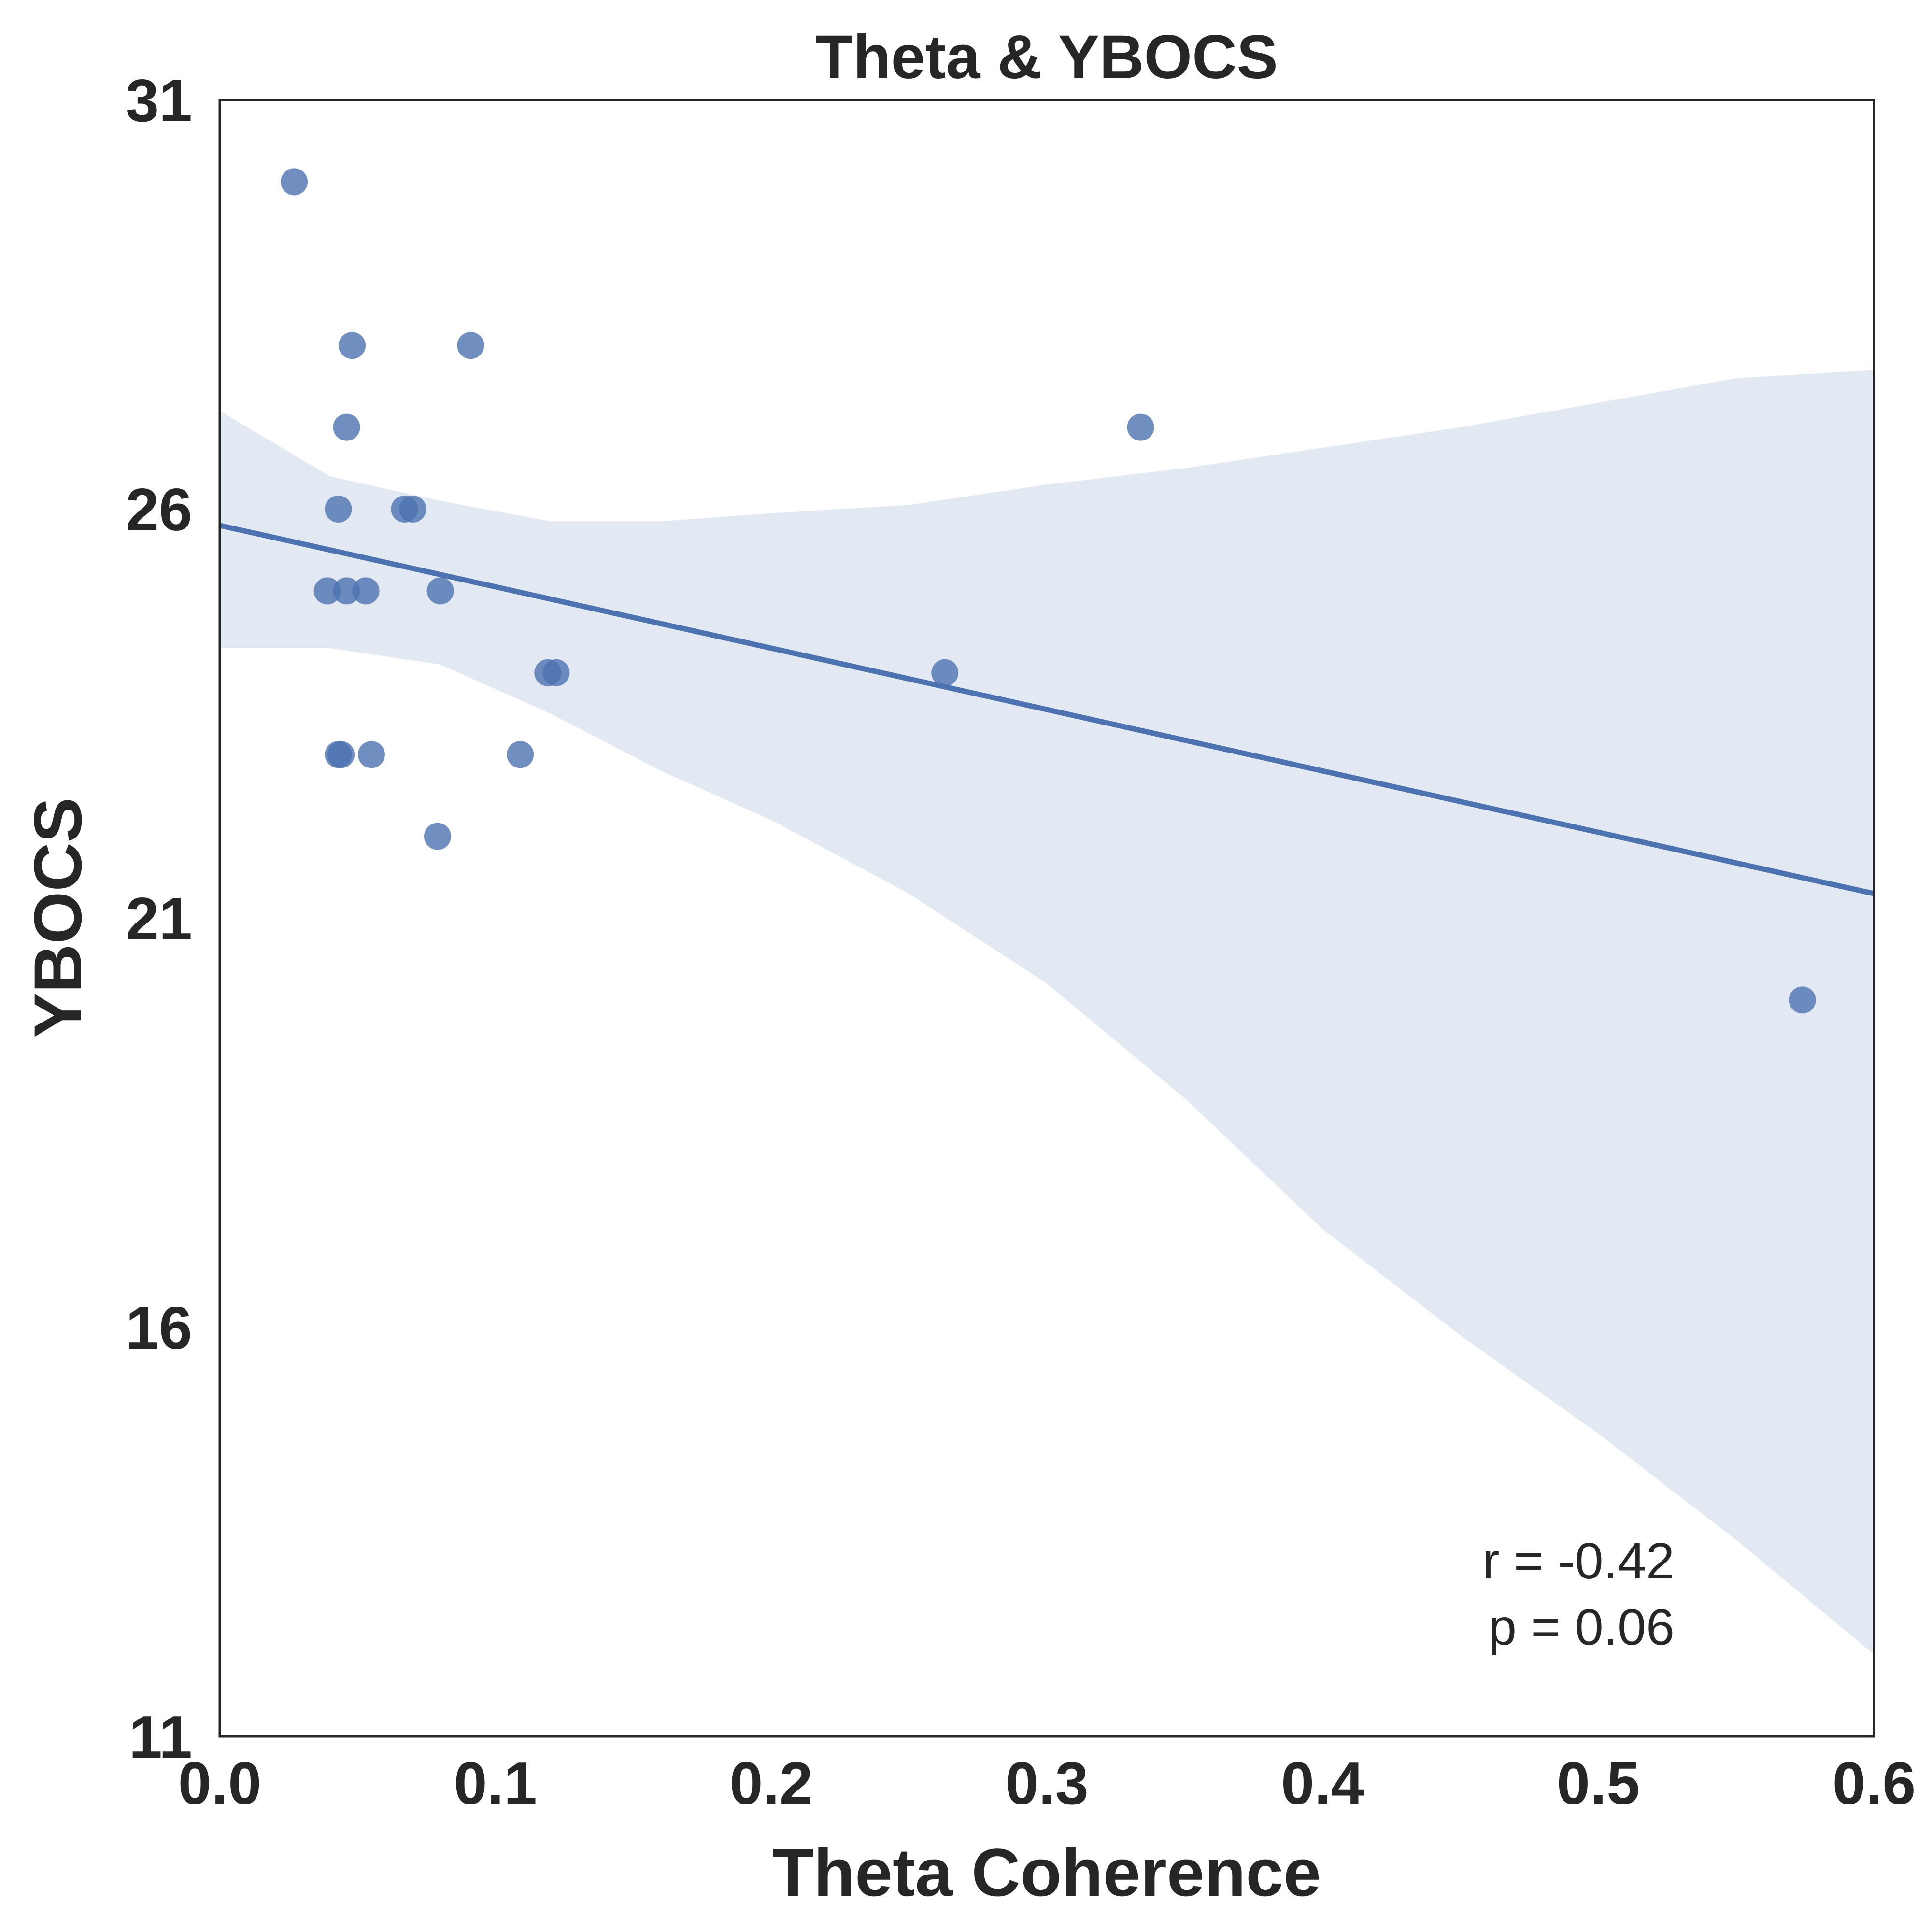  I want to click on x-tick-labels: 0.0 0.1 0.2 0.3 0.4 0.5 0.6, so click(1047, 1783).